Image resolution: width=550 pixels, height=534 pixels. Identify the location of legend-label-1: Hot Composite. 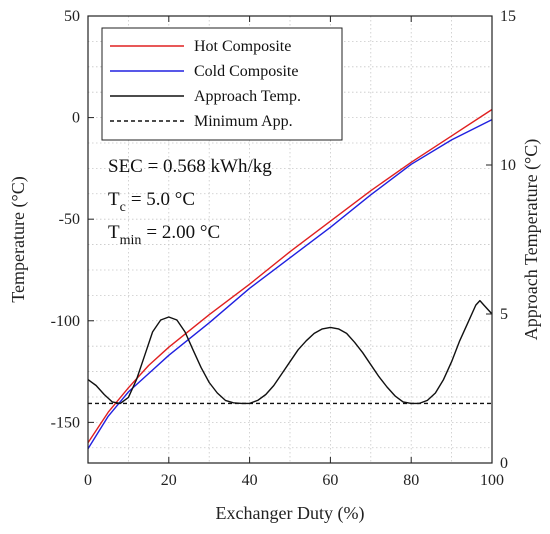
(242, 46).